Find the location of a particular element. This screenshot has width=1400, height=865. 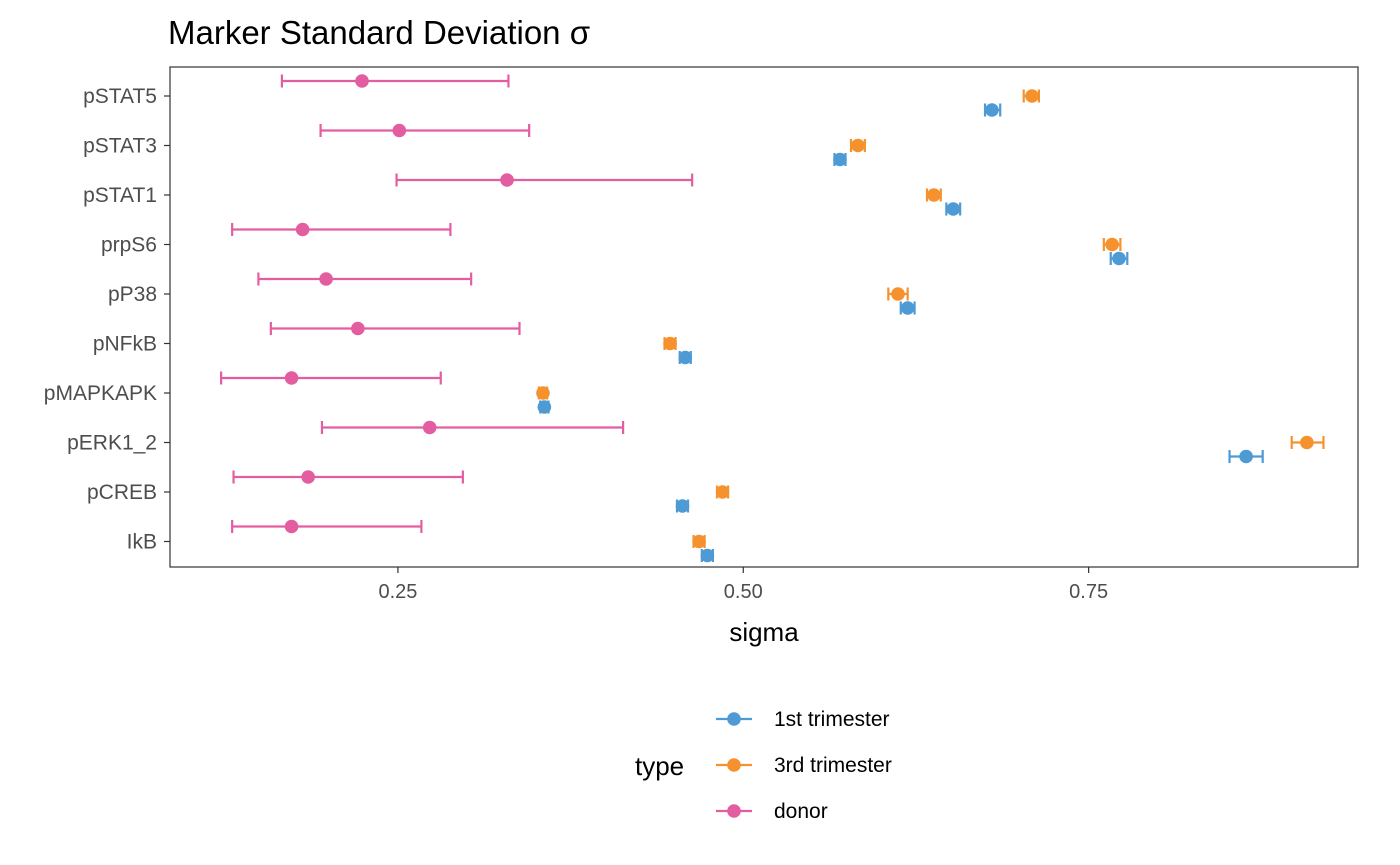

legend-label: 3rd trimester is located at coordinates (833, 765).